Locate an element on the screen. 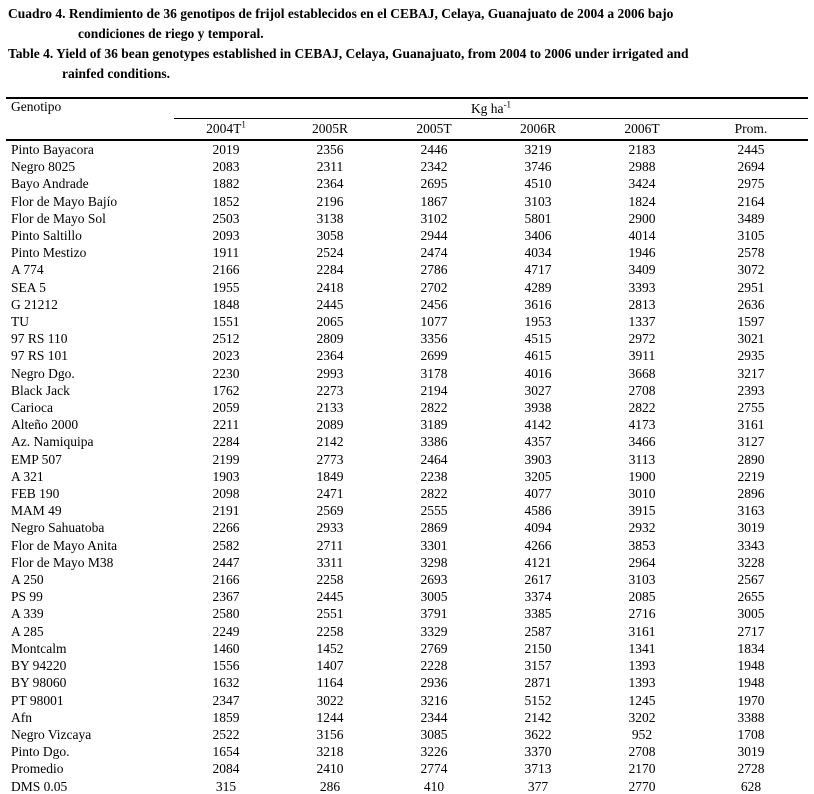 The height and width of the screenshot is (794, 814). value-cell: 3393 is located at coordinates (642, 287).